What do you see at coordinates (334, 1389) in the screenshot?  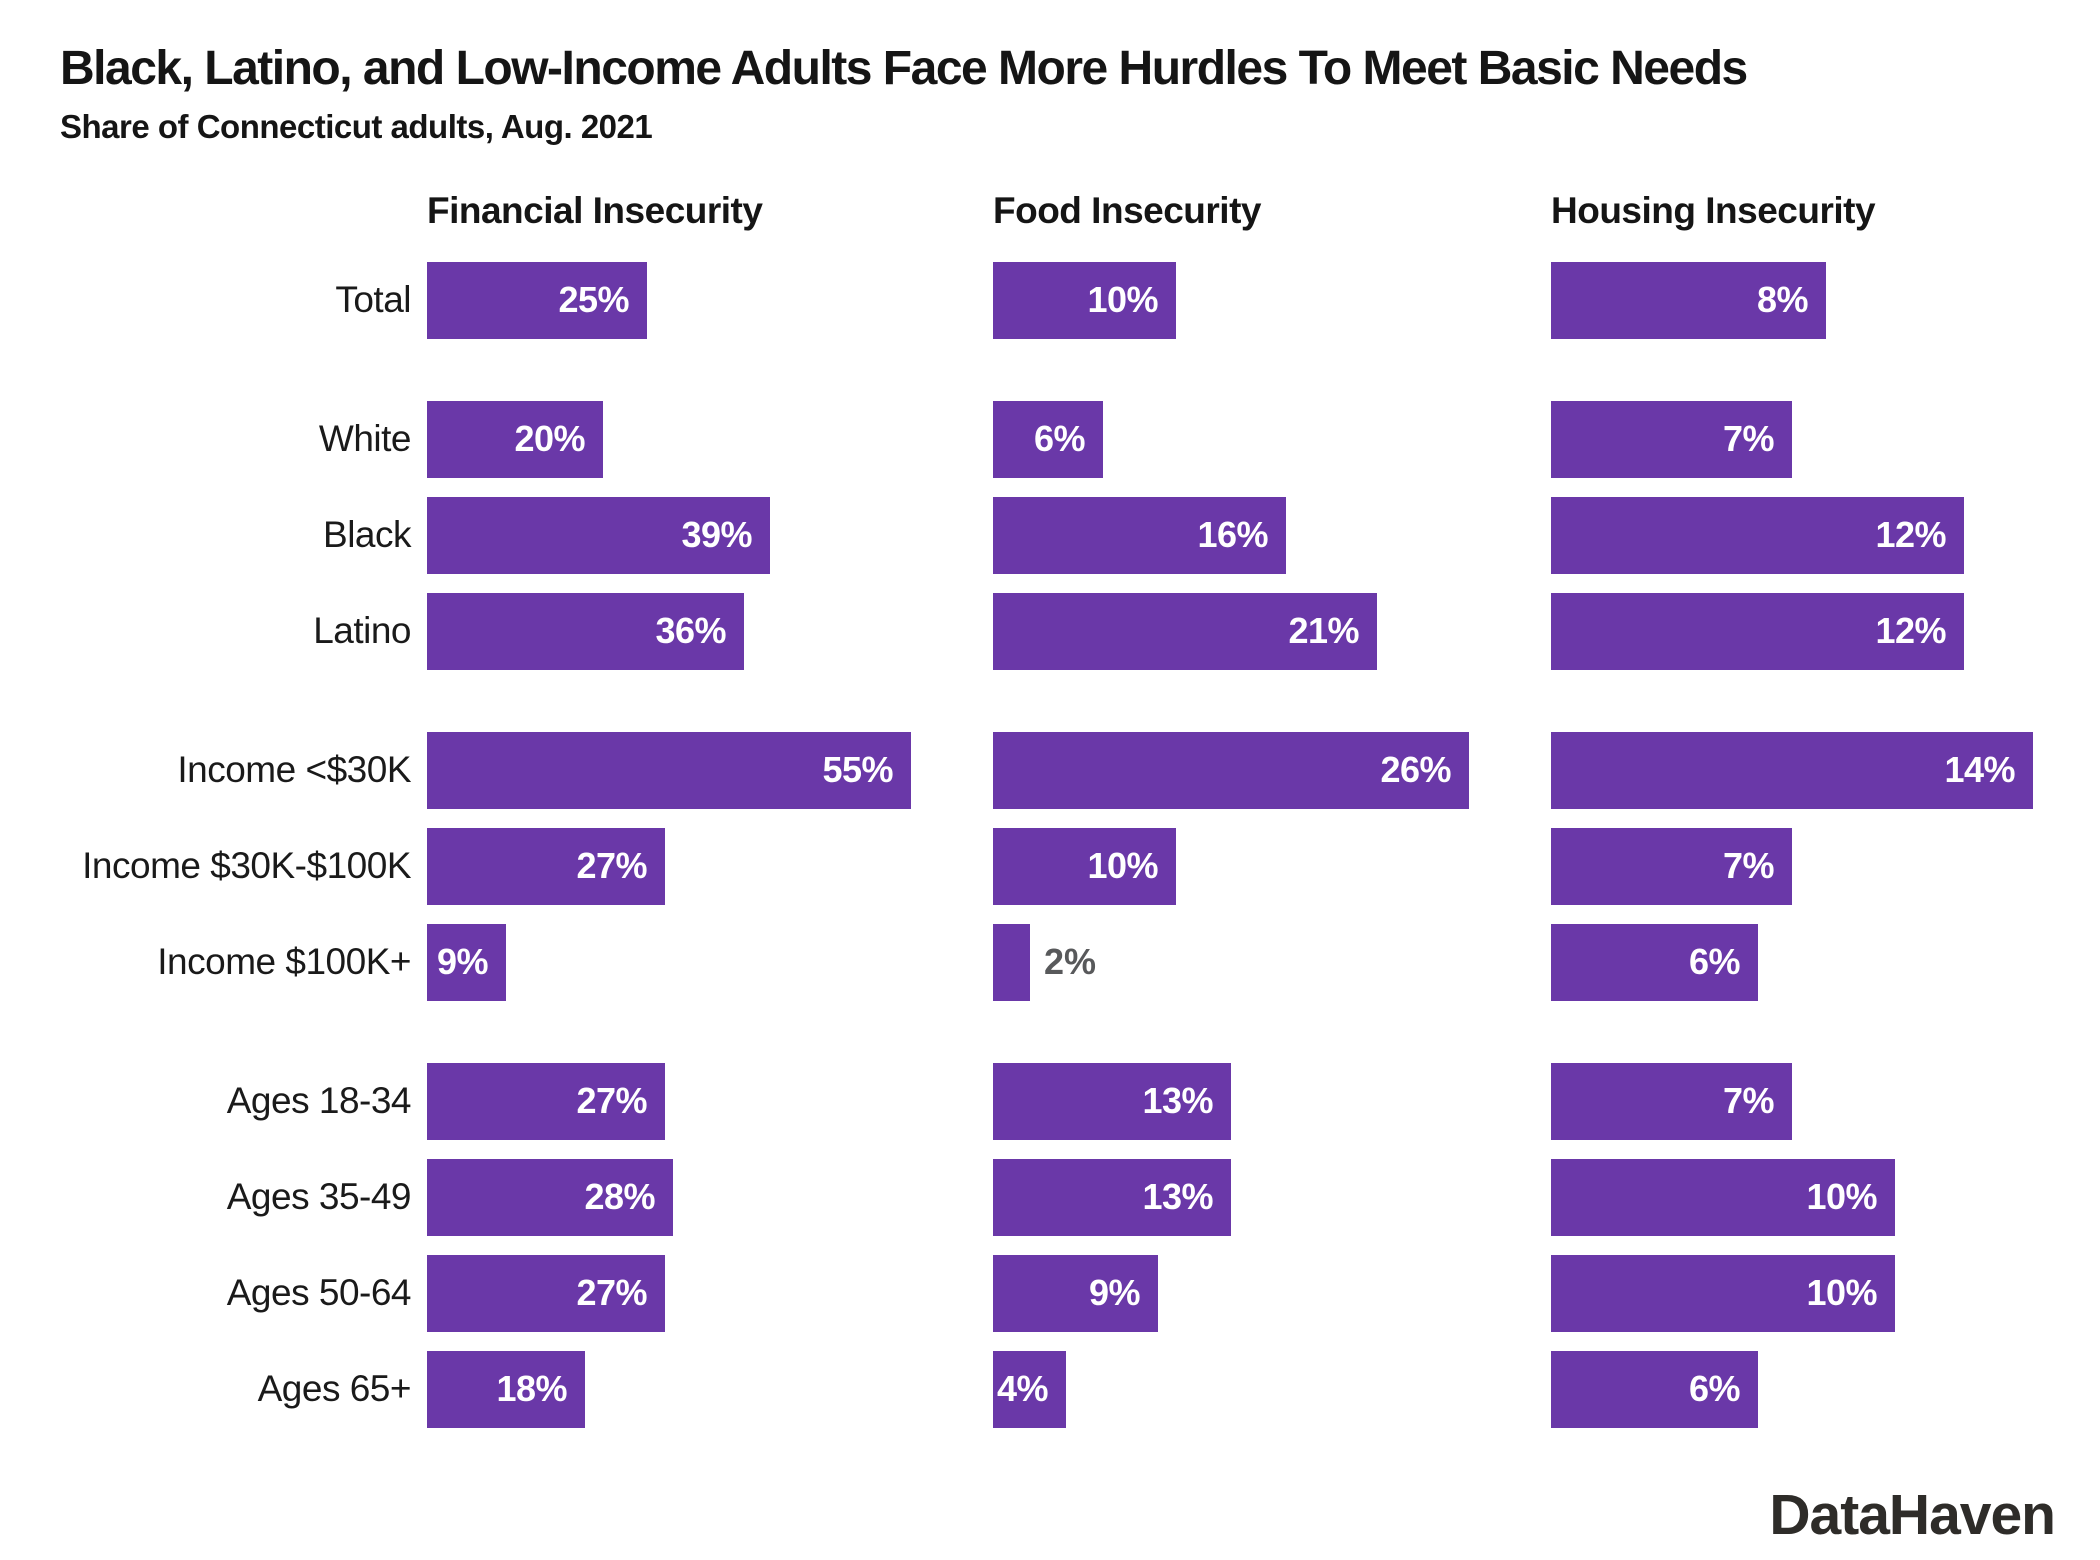 I see `row-label: Ages 65+` at bounding box center [334, 1389].